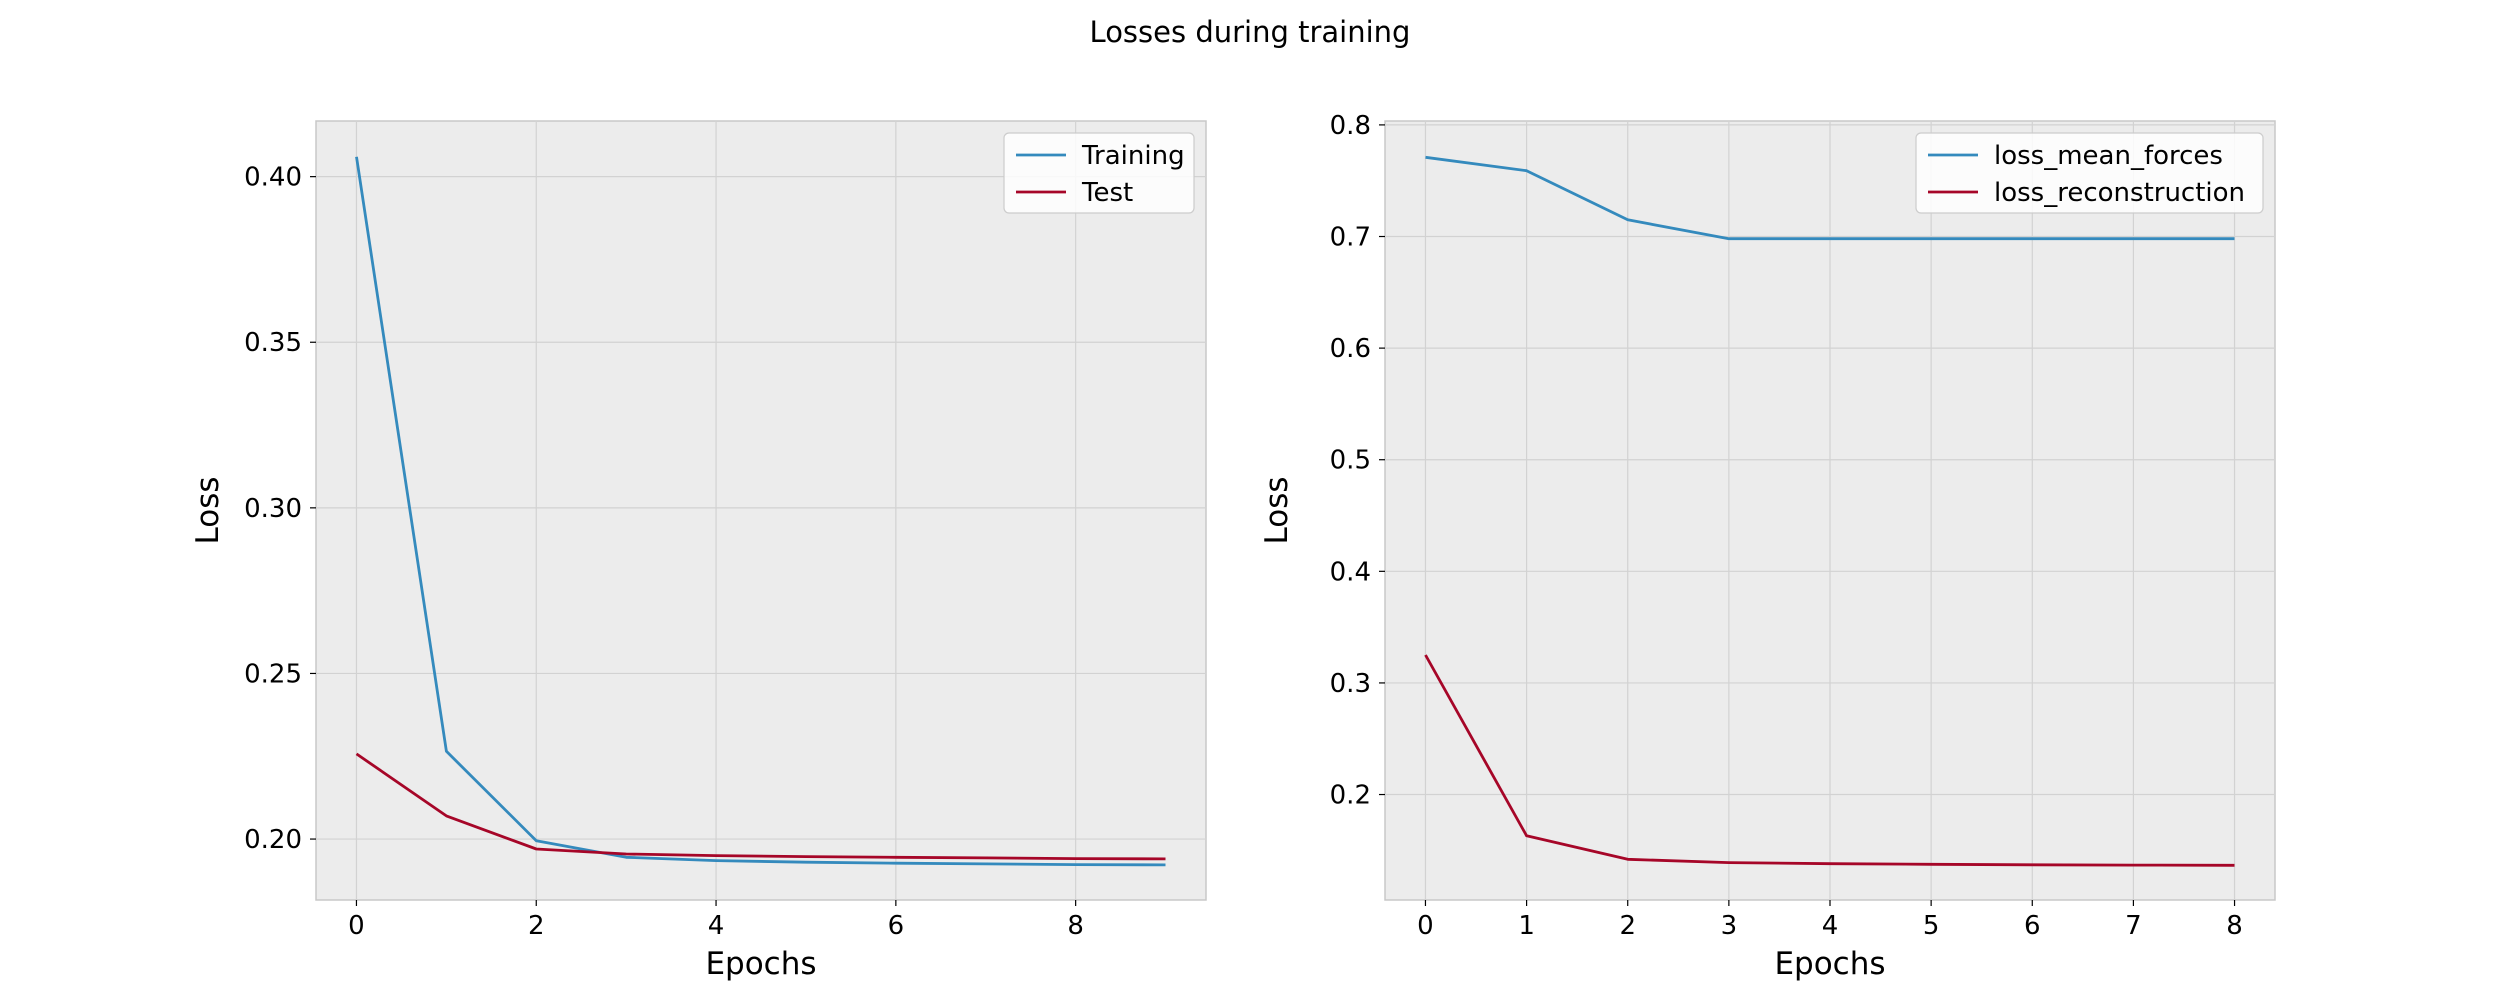  What do you see at coordinates (1350, 238) in the screenshot?
I see `y-tick-label: 0.7` at bounding box center [1350, 238].